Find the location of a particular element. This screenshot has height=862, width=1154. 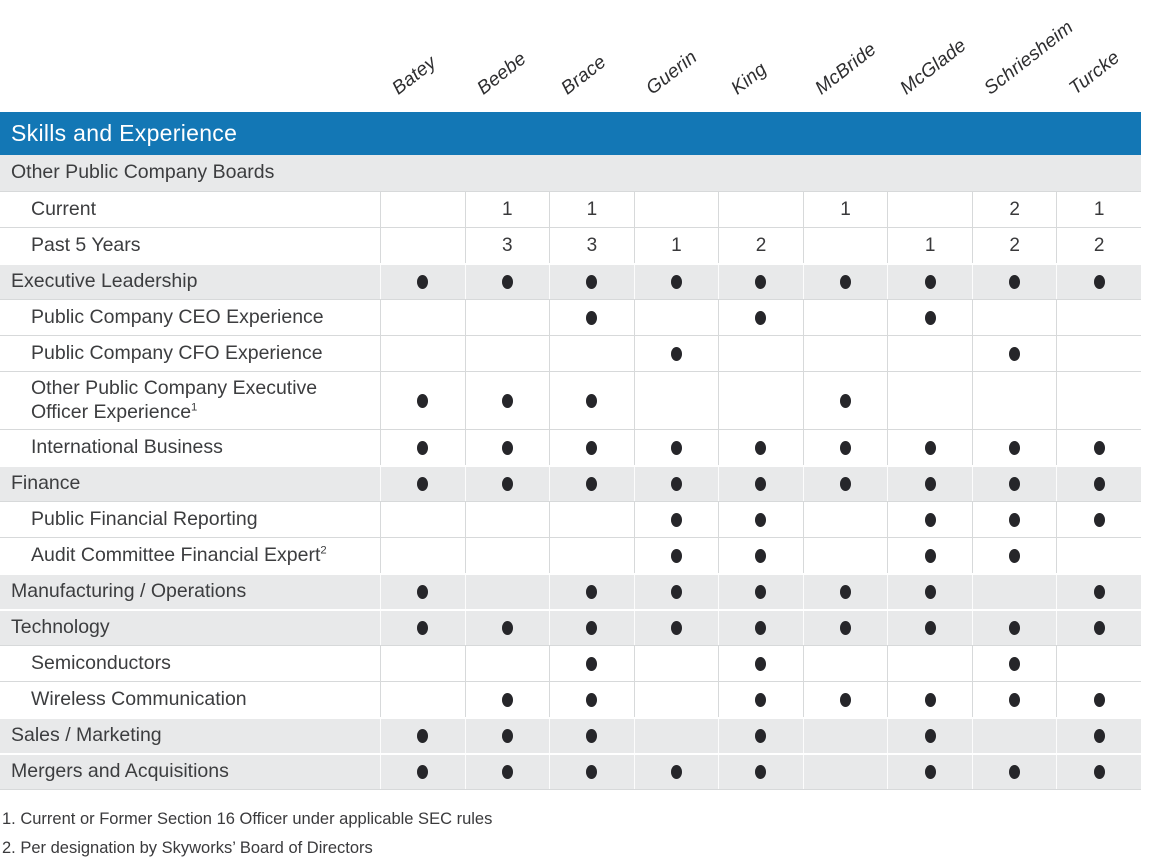

row-label: Public Company CEO Experience is located at coordinates (190, 317).